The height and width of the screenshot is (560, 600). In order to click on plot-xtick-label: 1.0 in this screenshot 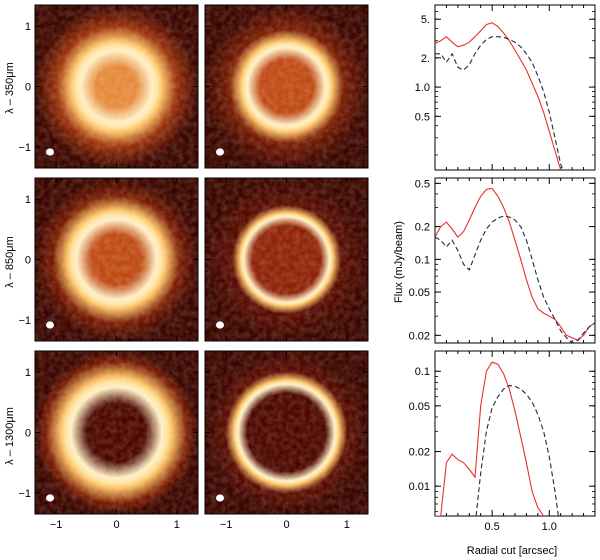, I will do `click(549, 527)`.